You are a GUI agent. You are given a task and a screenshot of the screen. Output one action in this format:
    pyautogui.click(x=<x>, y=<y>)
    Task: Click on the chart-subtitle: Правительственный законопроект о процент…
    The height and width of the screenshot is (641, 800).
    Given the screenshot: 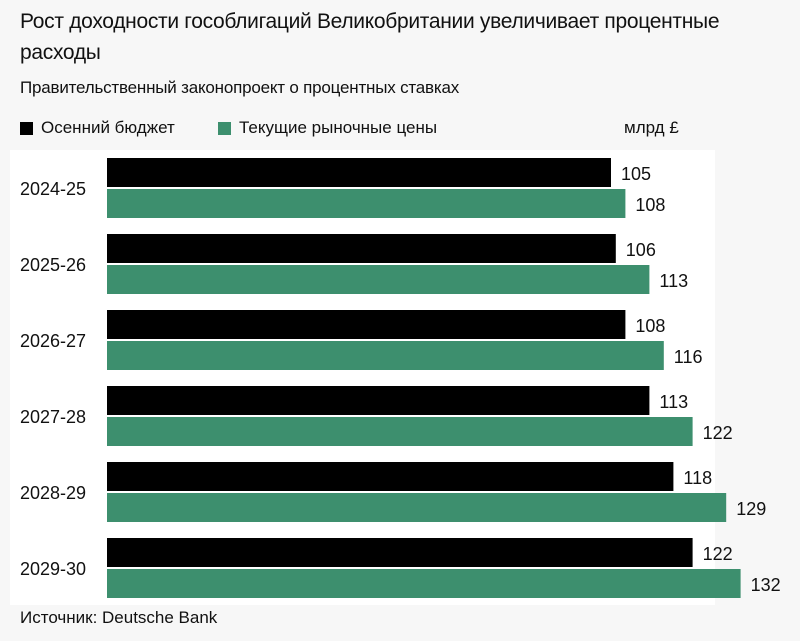 What is the action you would take?
    pyautogui.click(x=240, y=87)
    